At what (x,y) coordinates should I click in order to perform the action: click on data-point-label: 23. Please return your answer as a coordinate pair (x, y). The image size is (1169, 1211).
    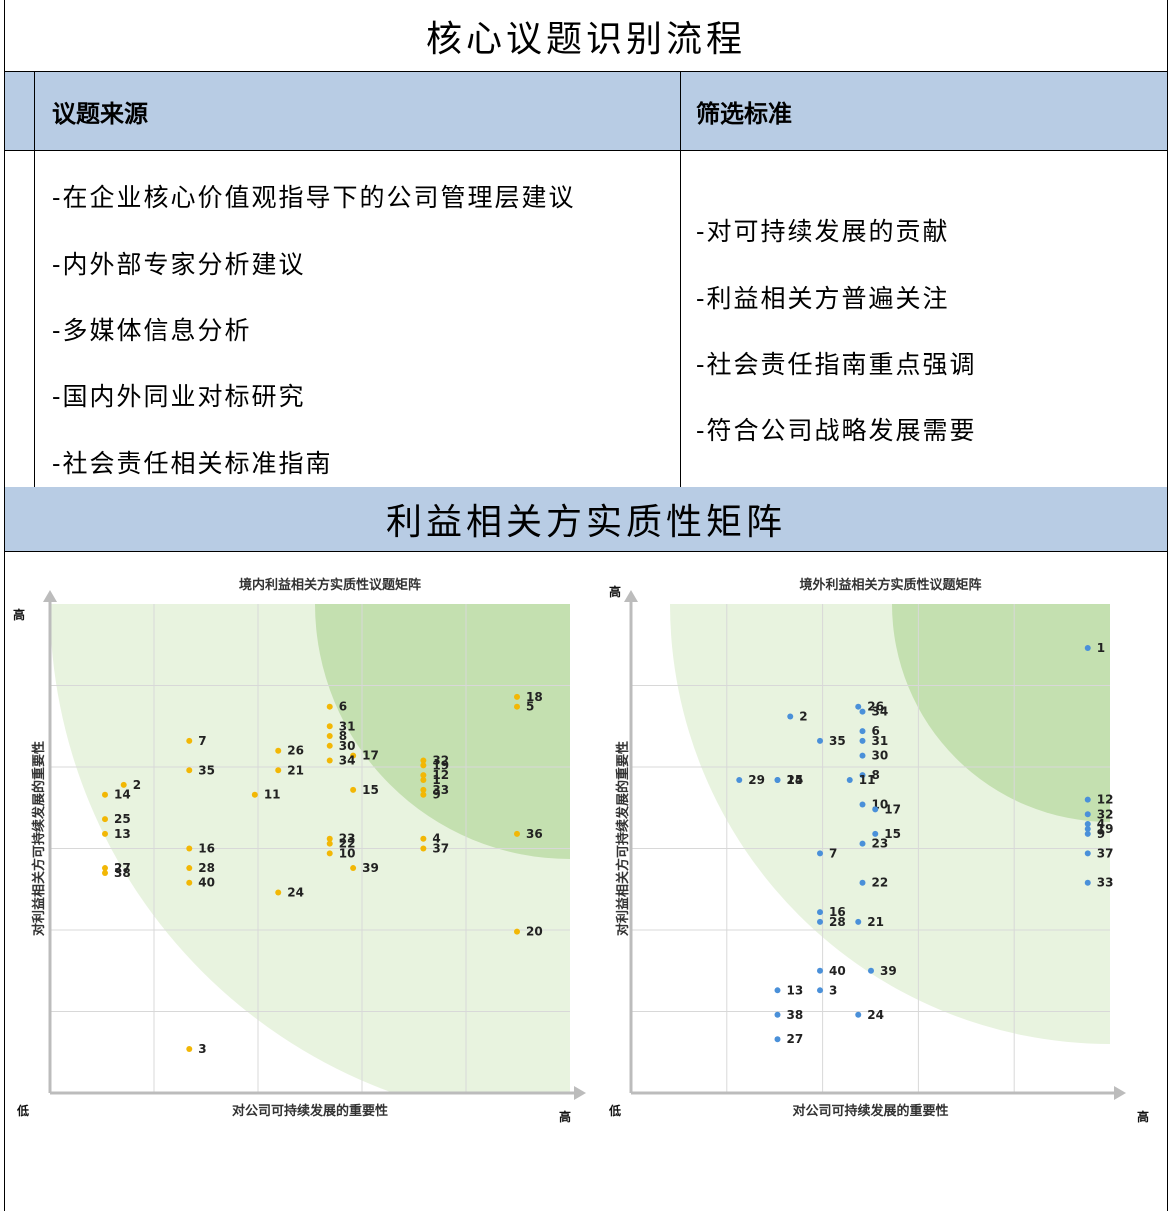
    Looking at the image, I should click on (880, 844).